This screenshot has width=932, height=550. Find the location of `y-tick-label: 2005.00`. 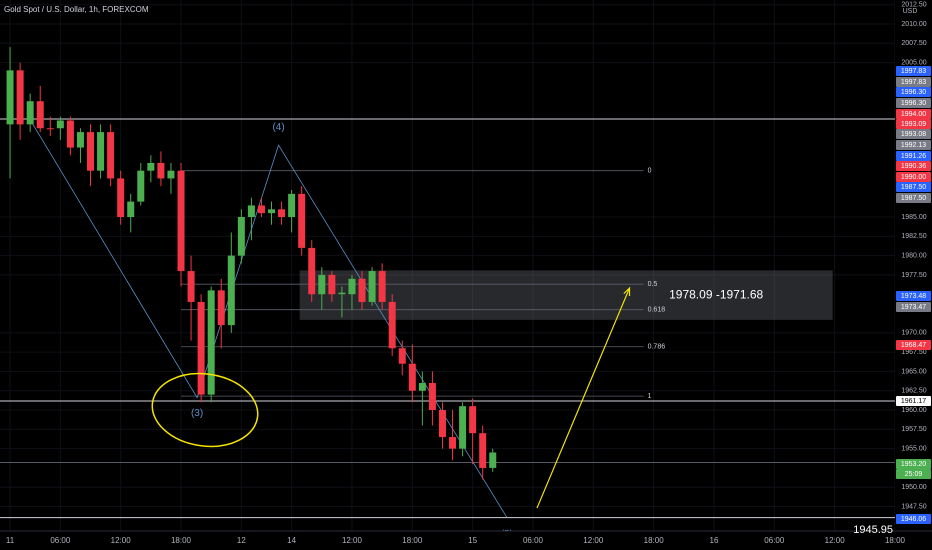

y-tick-label: 2005.00 is located at coordinates (913, 62).